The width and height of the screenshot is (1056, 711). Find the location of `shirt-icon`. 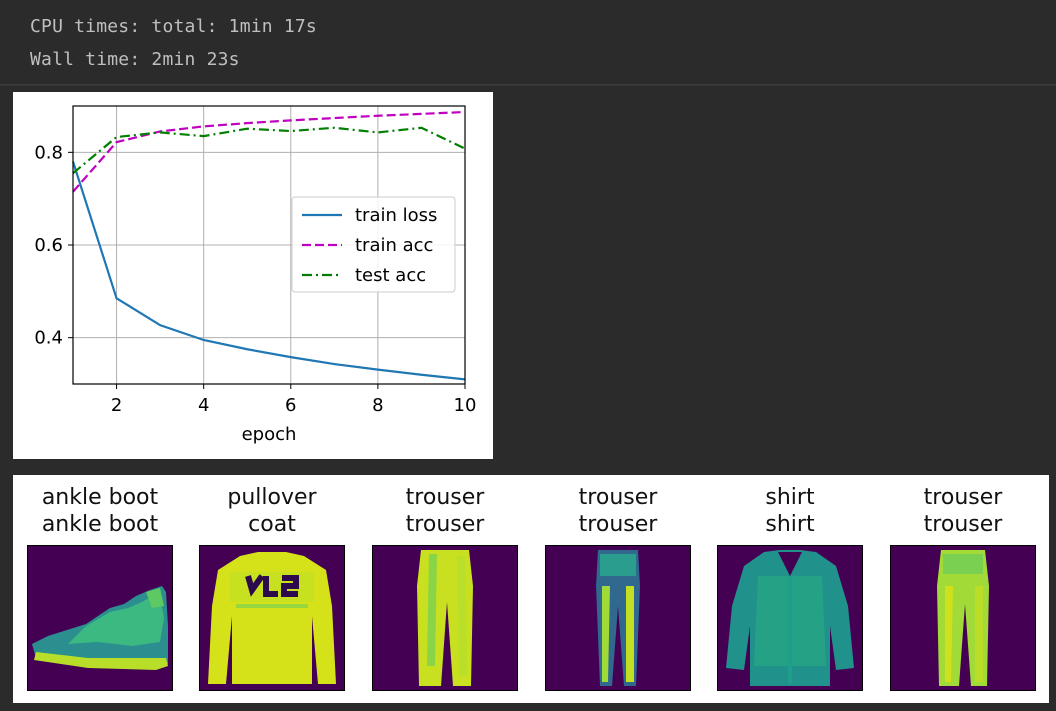

shirt-icon is located at coordinates (790, 618).